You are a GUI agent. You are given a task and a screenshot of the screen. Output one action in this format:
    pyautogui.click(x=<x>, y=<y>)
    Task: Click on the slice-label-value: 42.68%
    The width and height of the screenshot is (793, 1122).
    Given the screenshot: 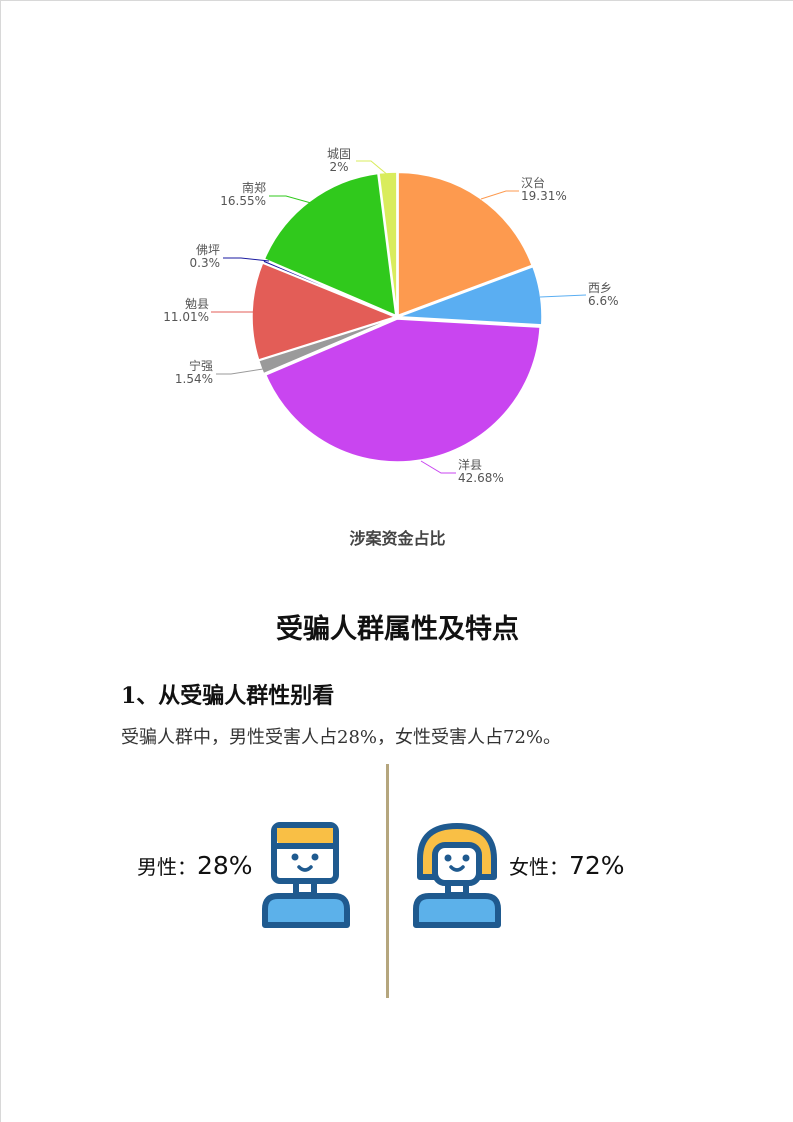 What is the action you would take?
    pyautogui.click(x=481, y=478)
    